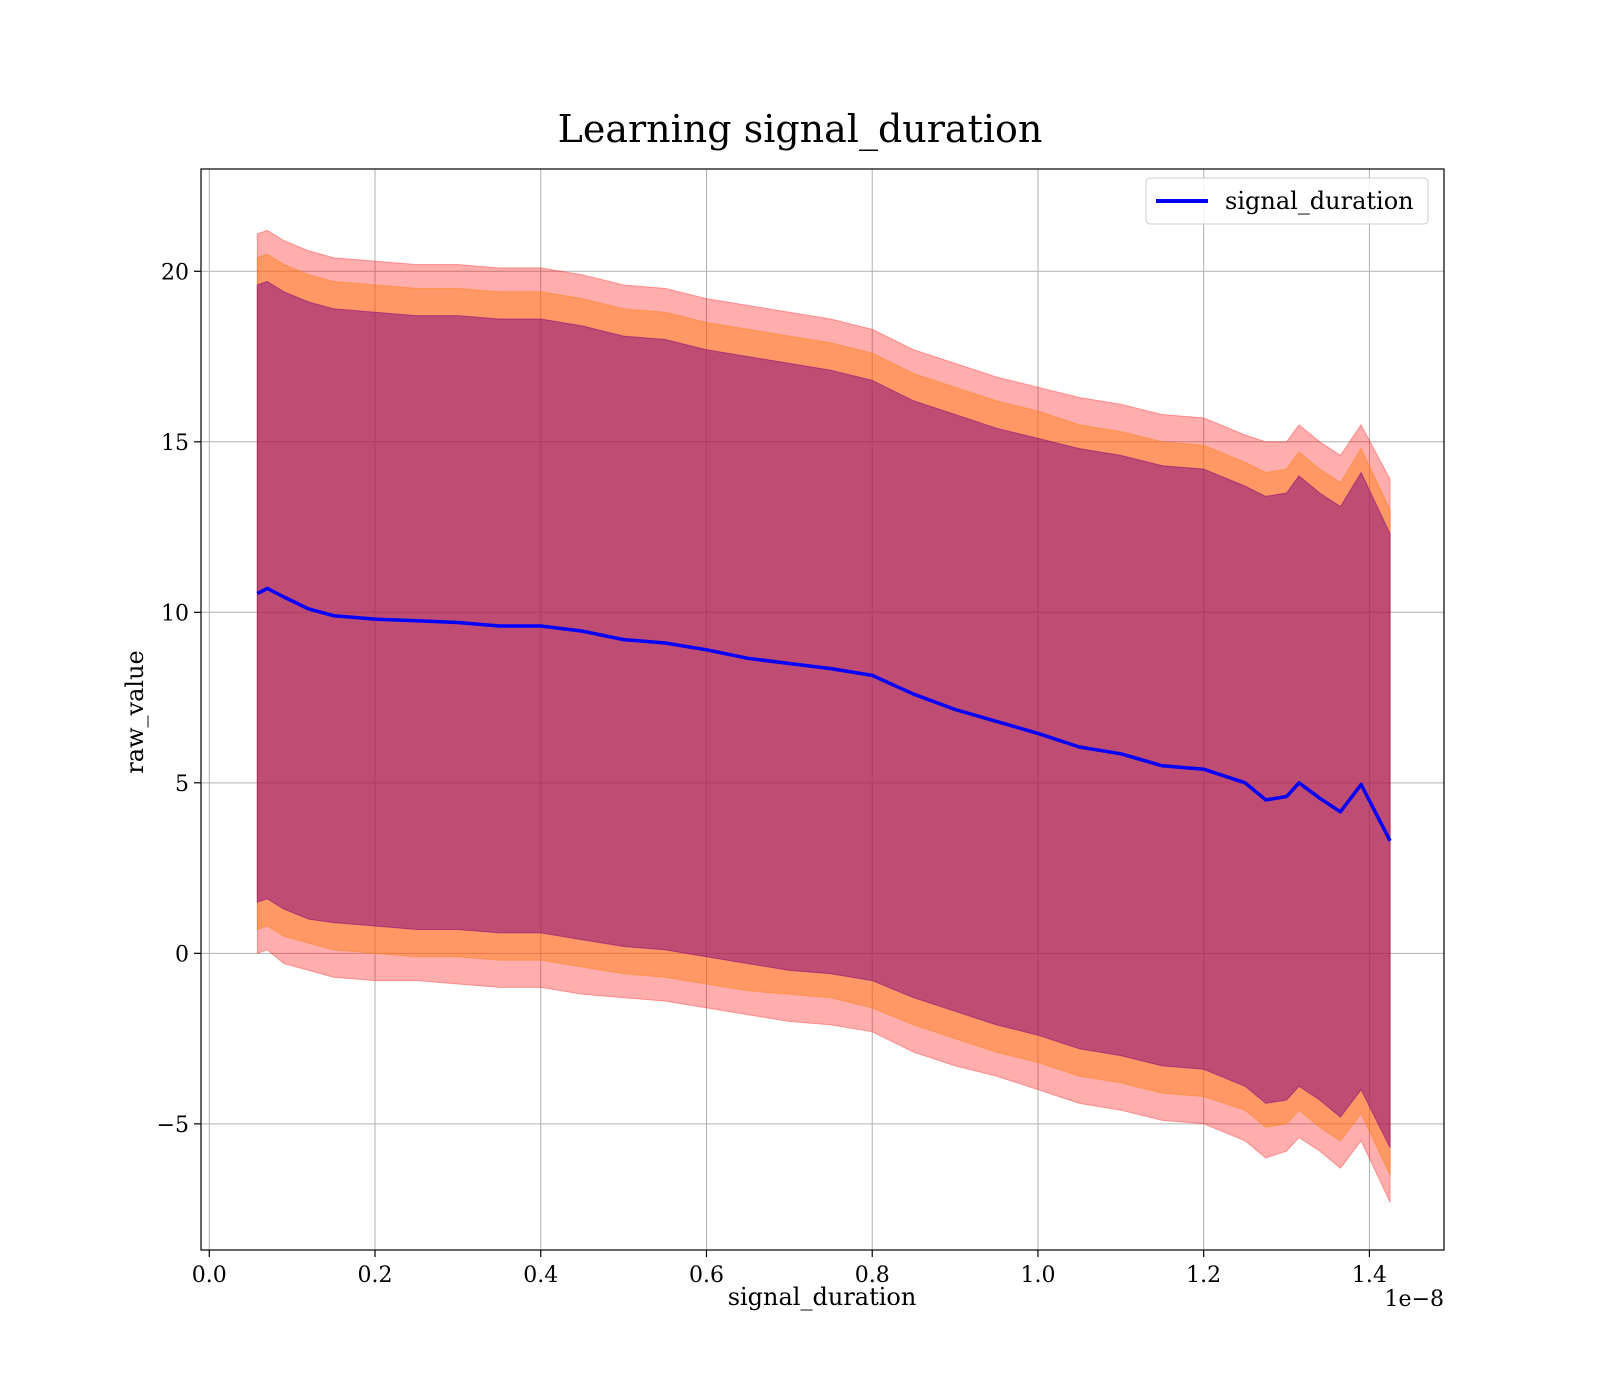 This screenshot has height=1400, width=1600. I want to click on x-axis-offset-label: 1e−8, so click(1414, 1299).